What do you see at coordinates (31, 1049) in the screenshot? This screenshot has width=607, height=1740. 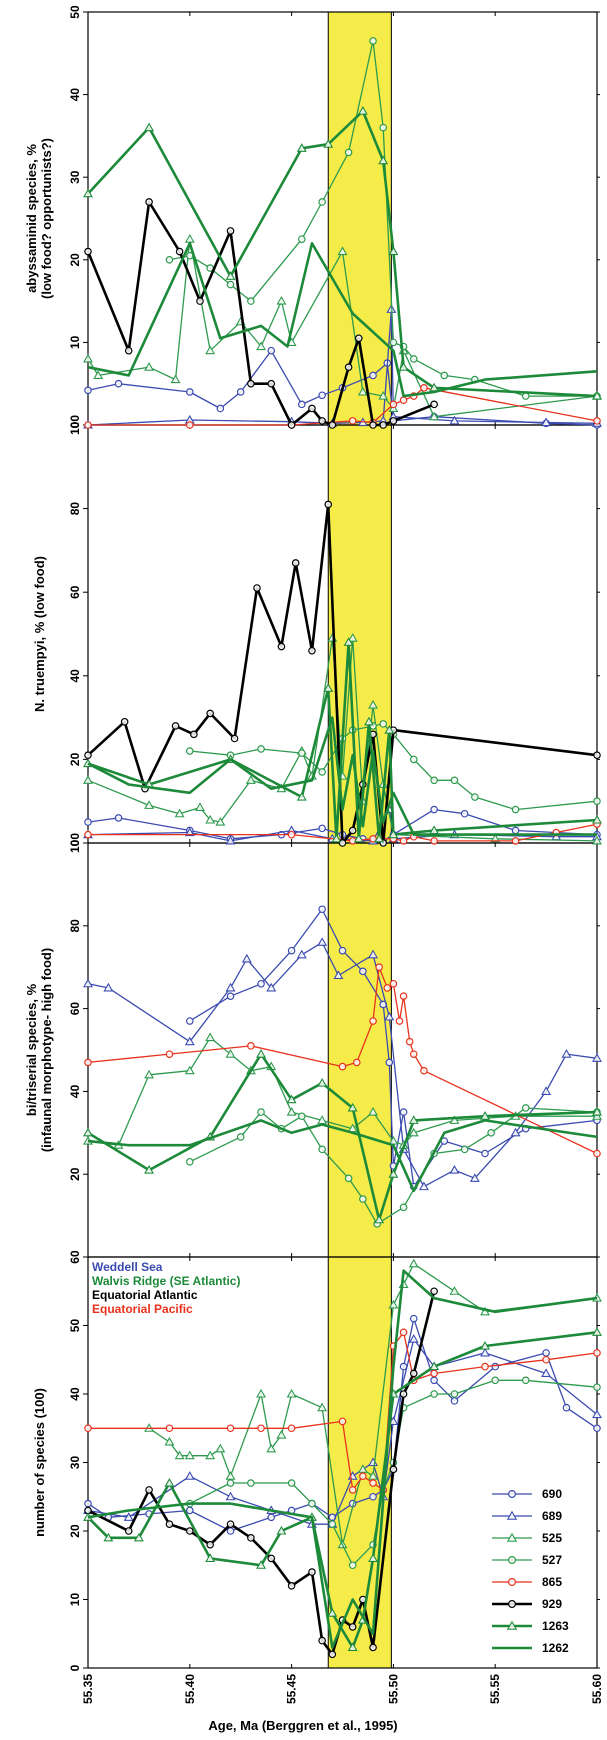 I see `y-axis-label: bi/triserial species, %` at bounding box center [31, 1049].